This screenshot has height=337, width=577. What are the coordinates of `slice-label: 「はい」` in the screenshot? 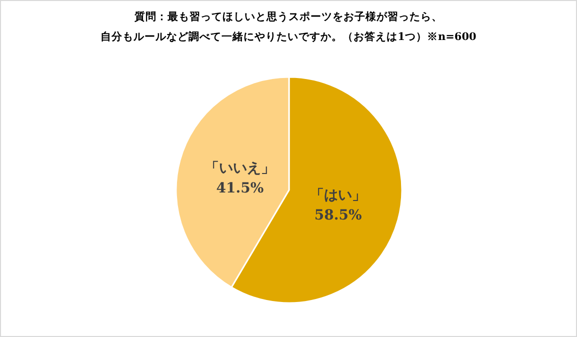 It's located at (338, 195).